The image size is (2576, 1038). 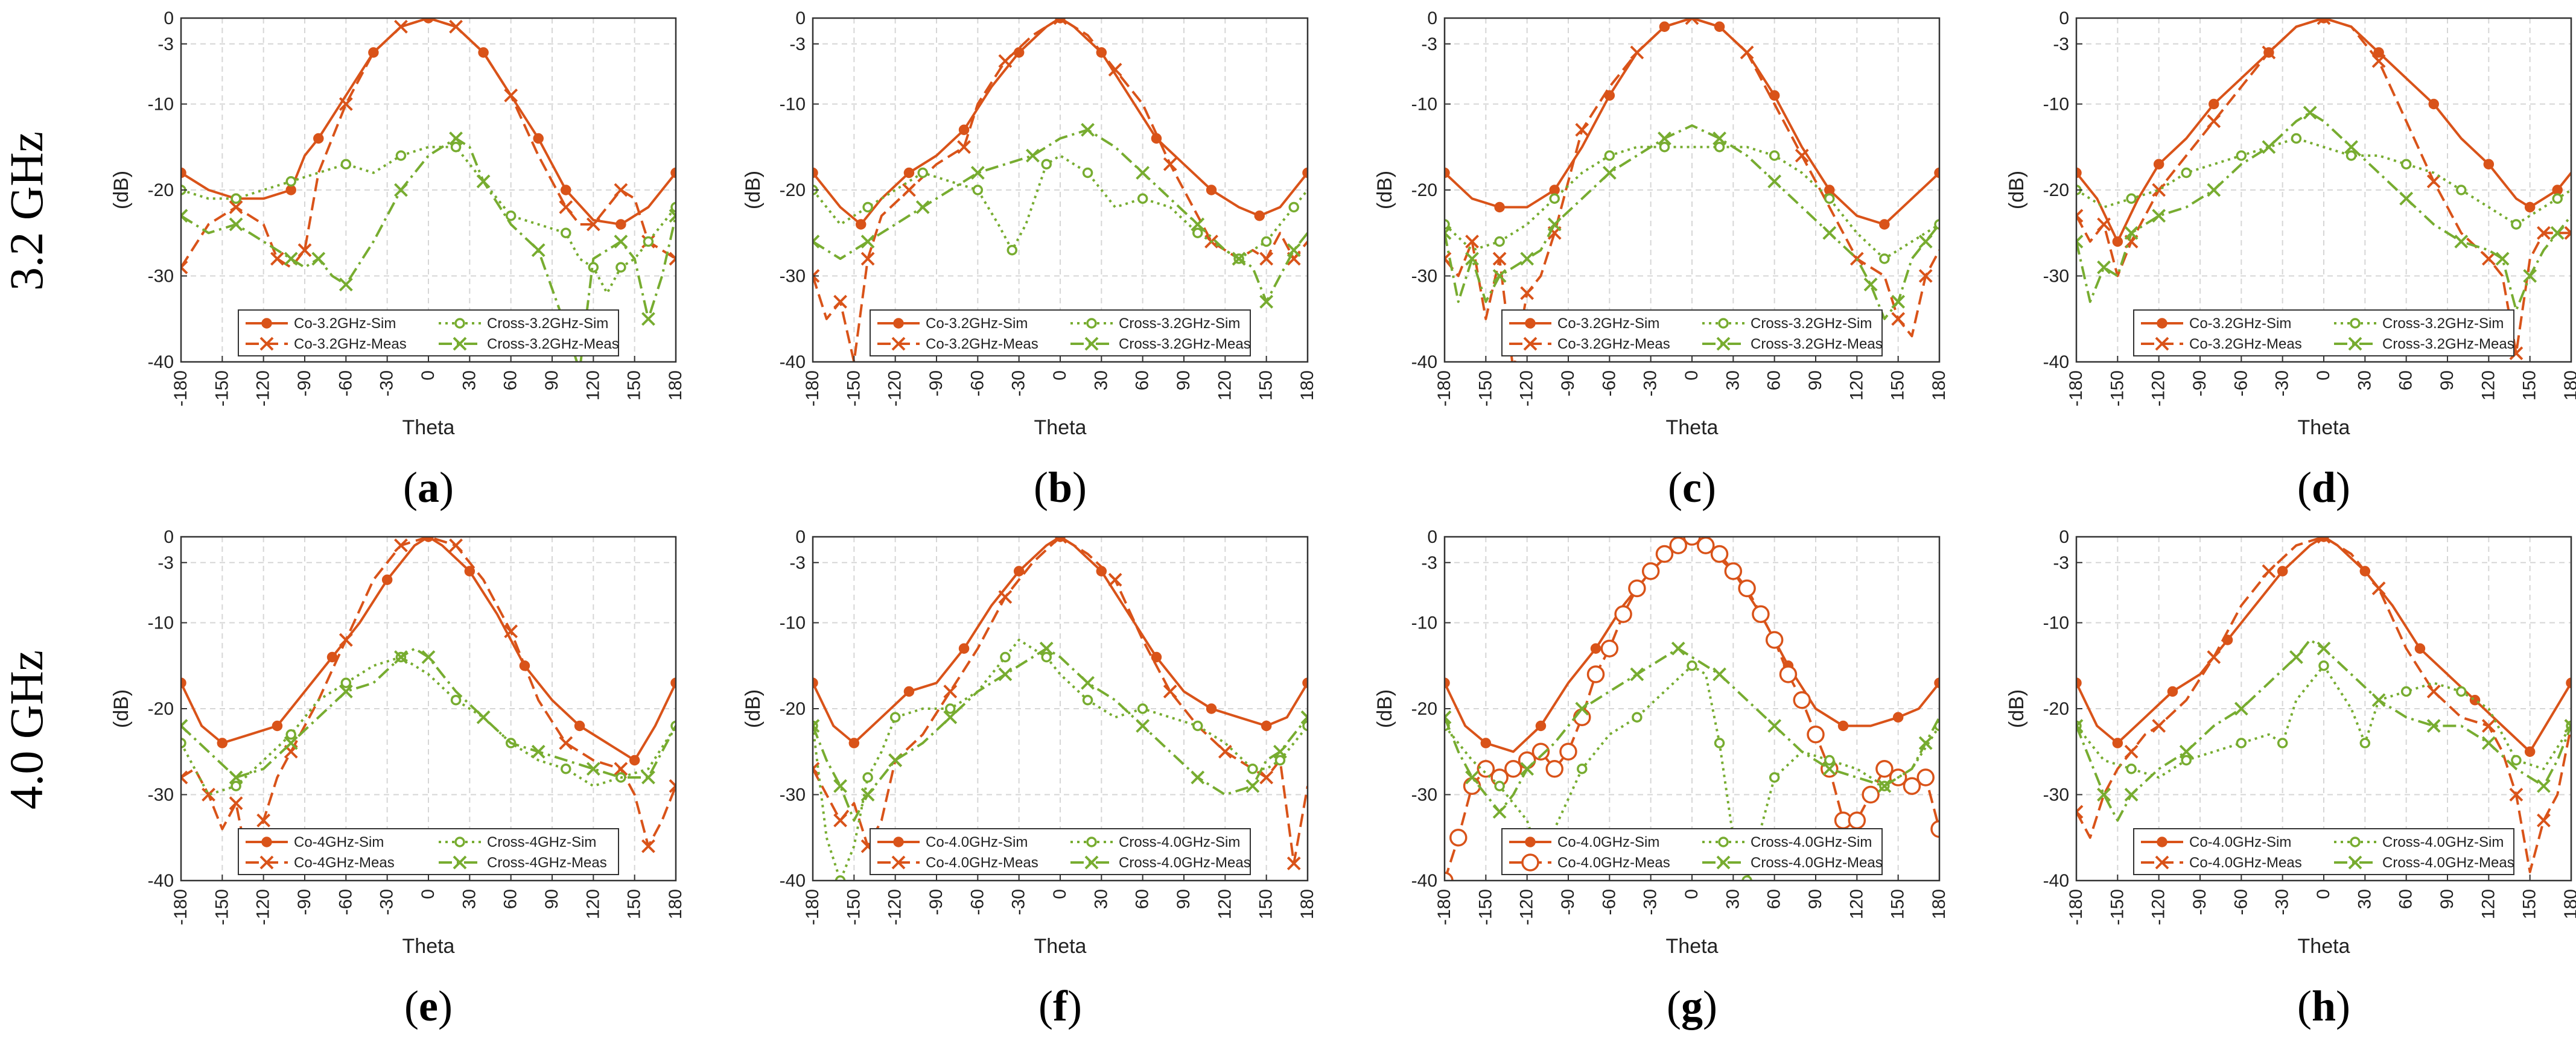 What do you see at coordinates (169, 537) in the screenshot?
I see `y-tick-label: 0` at bounding box center [169, 537].